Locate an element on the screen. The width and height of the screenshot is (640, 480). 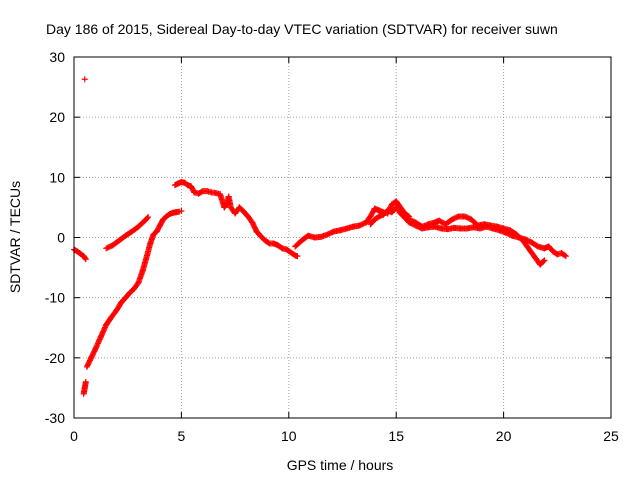
x-tick-label: 5 is located at coordinates (182, 436).